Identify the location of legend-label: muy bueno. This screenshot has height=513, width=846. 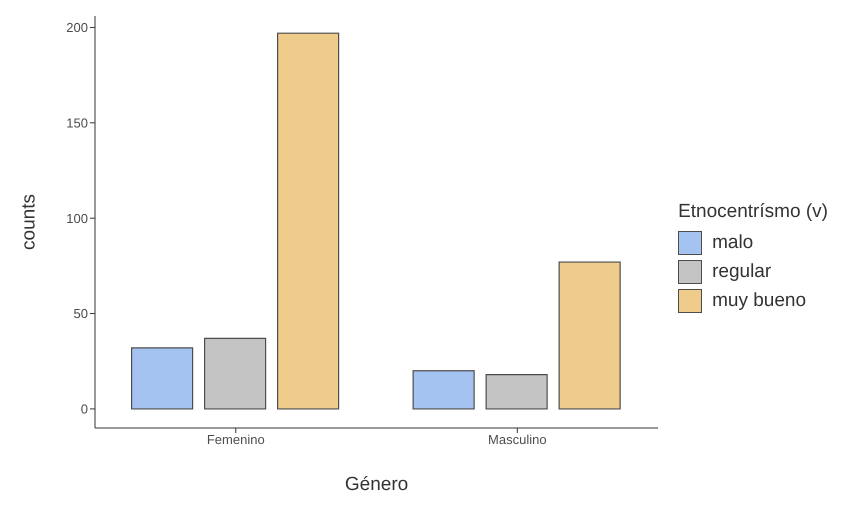
(759, 301).